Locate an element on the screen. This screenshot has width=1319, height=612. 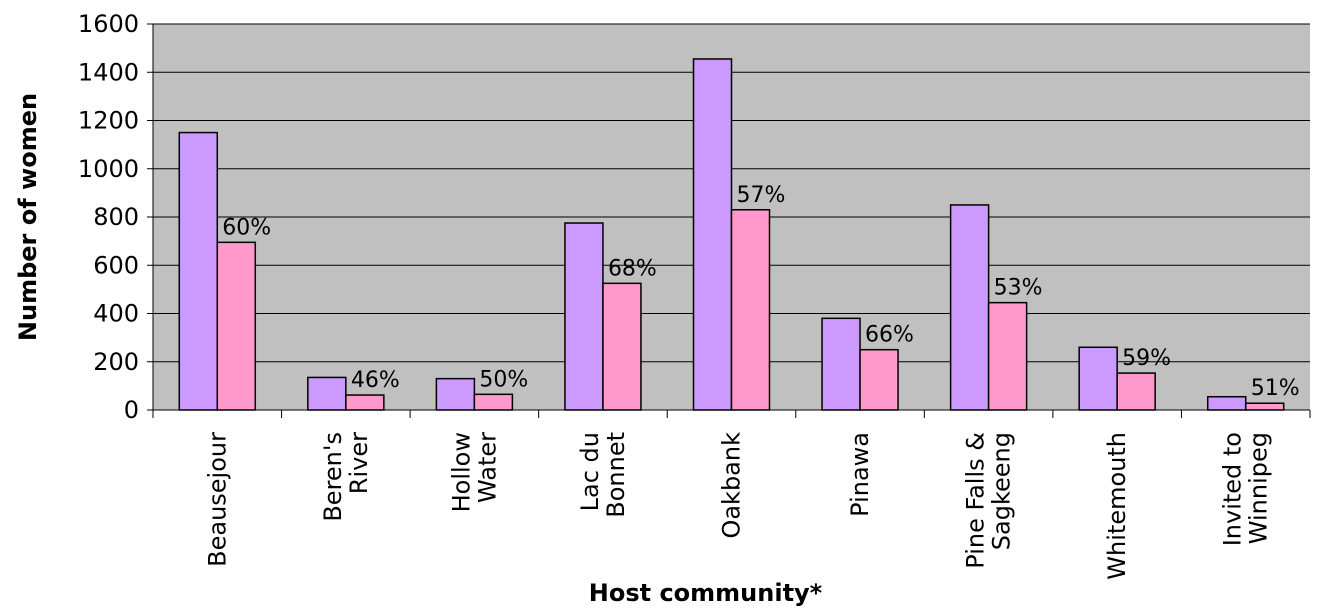
y-tick-label: 1200 is located at coordinates (108, 121).